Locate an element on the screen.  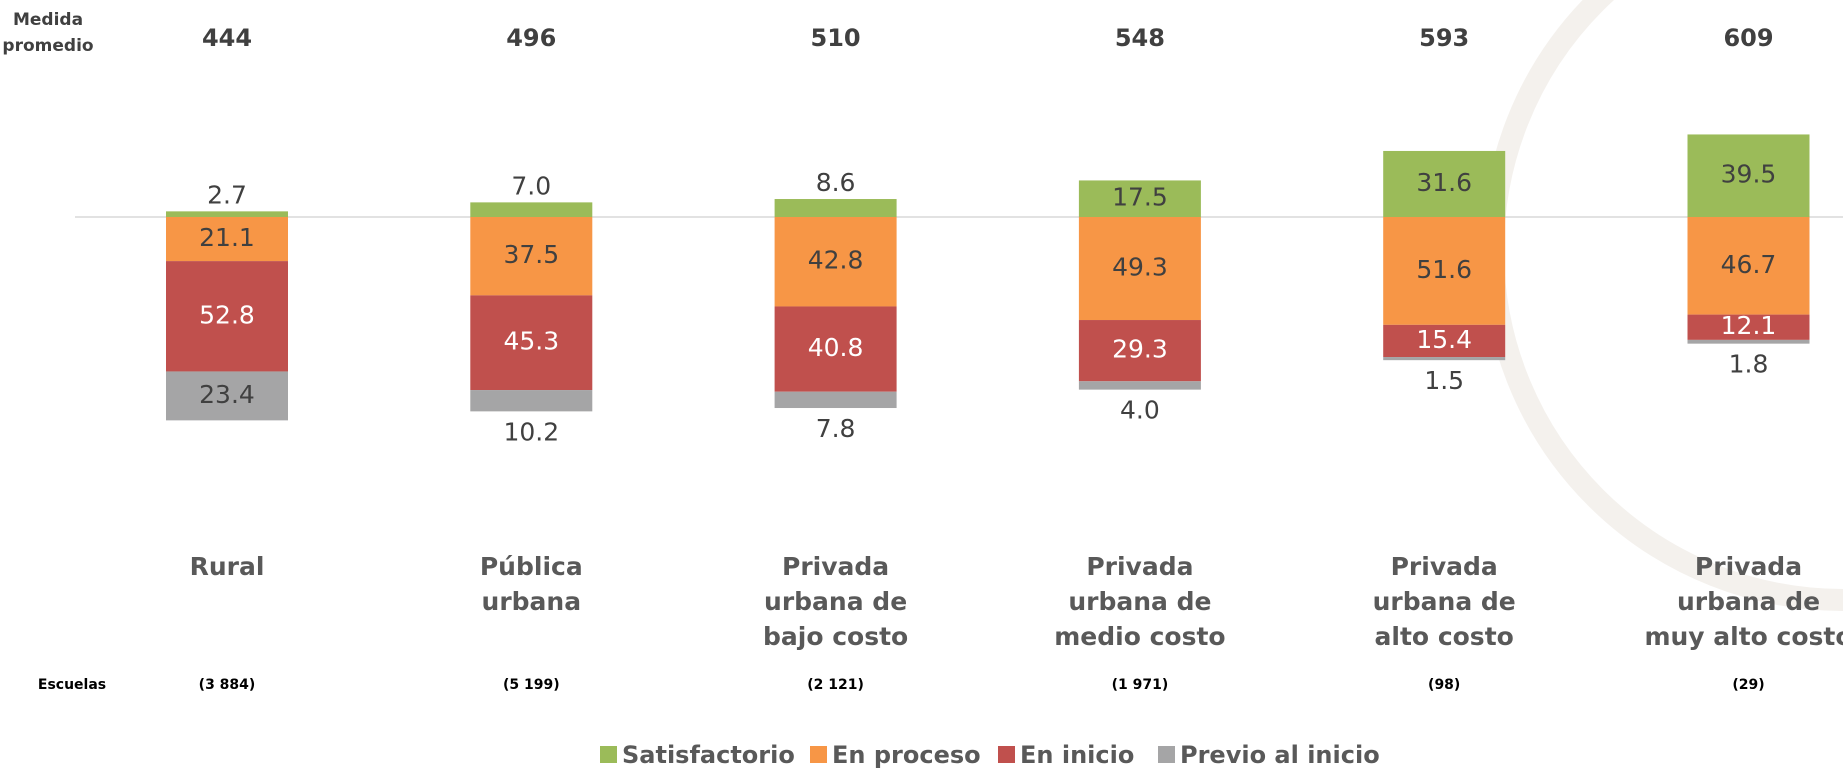
schools-value: (29) is located at coordinates (1748, 685).